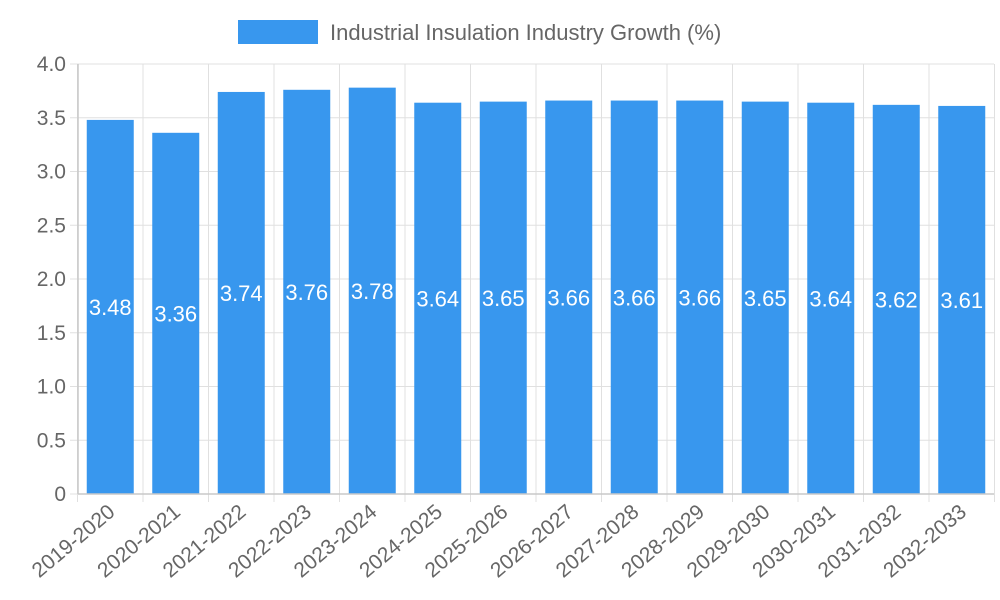 The image size is (1000, 600). I want to click on bar-2029-2030, so click(765, 297).